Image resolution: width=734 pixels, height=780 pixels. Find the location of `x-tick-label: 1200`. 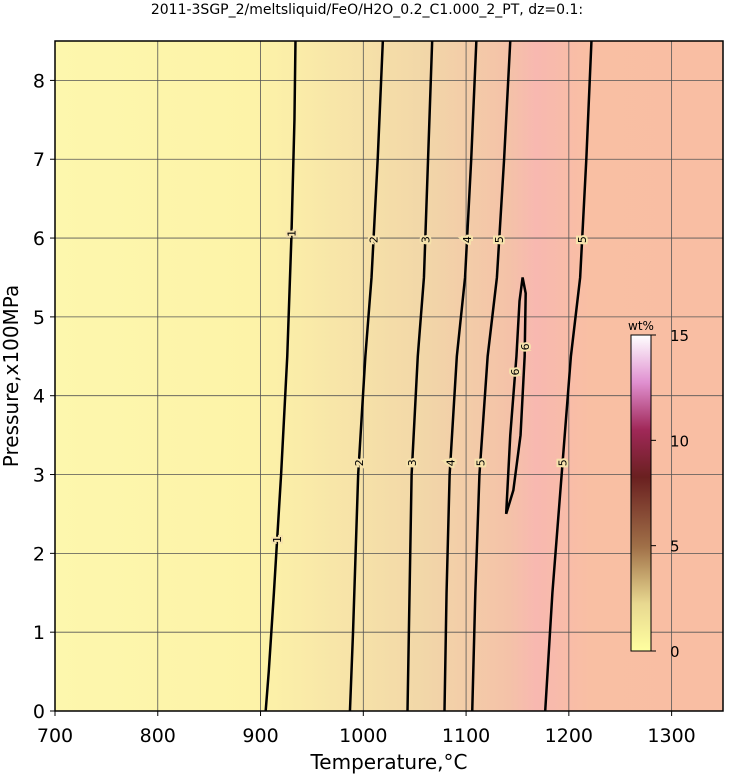

x-tick-label: 1200 is located at coordinates (569, 736).